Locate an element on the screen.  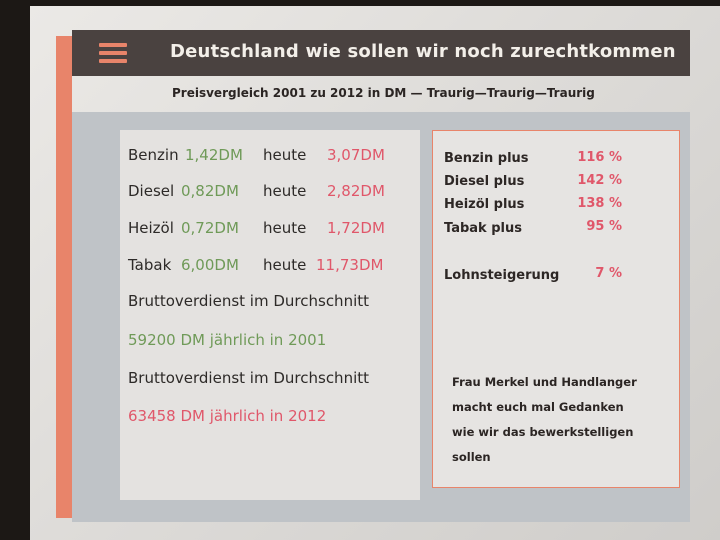
increase-label: Tabak plus is located at coordinates (483, 228).